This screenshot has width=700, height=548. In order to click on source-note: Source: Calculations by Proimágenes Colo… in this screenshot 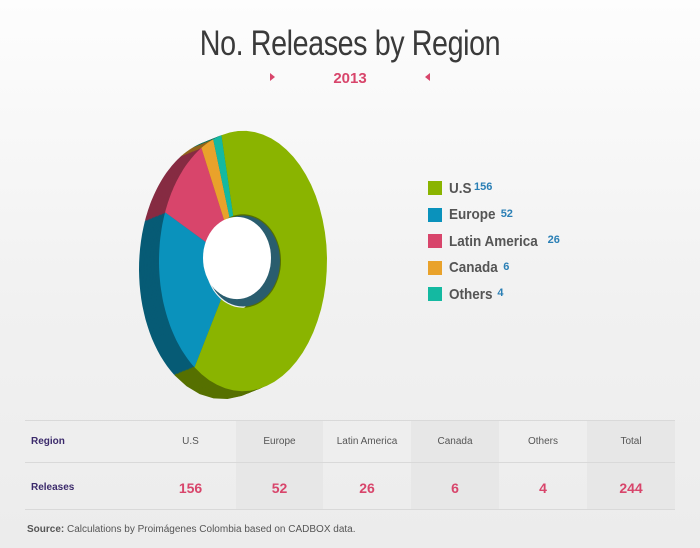, I will do `click(191, 529)`.